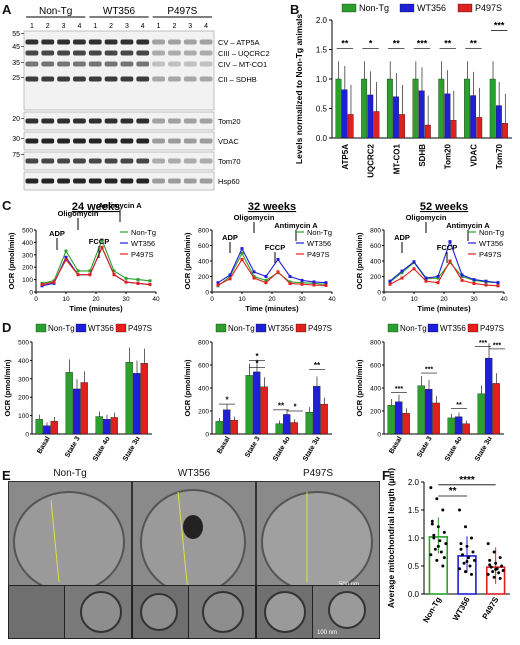  What do you see at coordinates (7, 205) in the screenshot?
I see `panel-letter-c: C` at bounding box center [7, 205].